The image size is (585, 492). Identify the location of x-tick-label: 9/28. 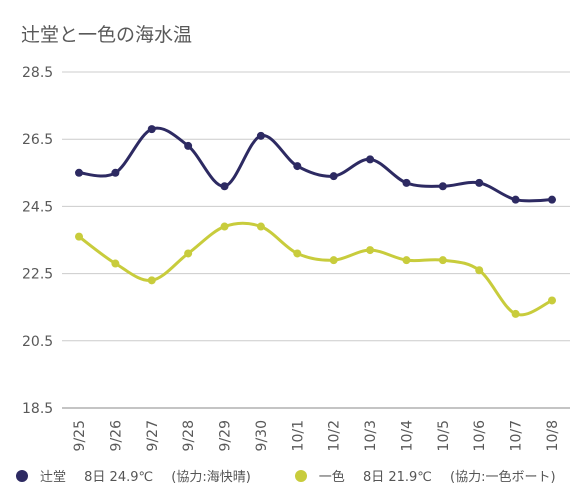
(189, 435).